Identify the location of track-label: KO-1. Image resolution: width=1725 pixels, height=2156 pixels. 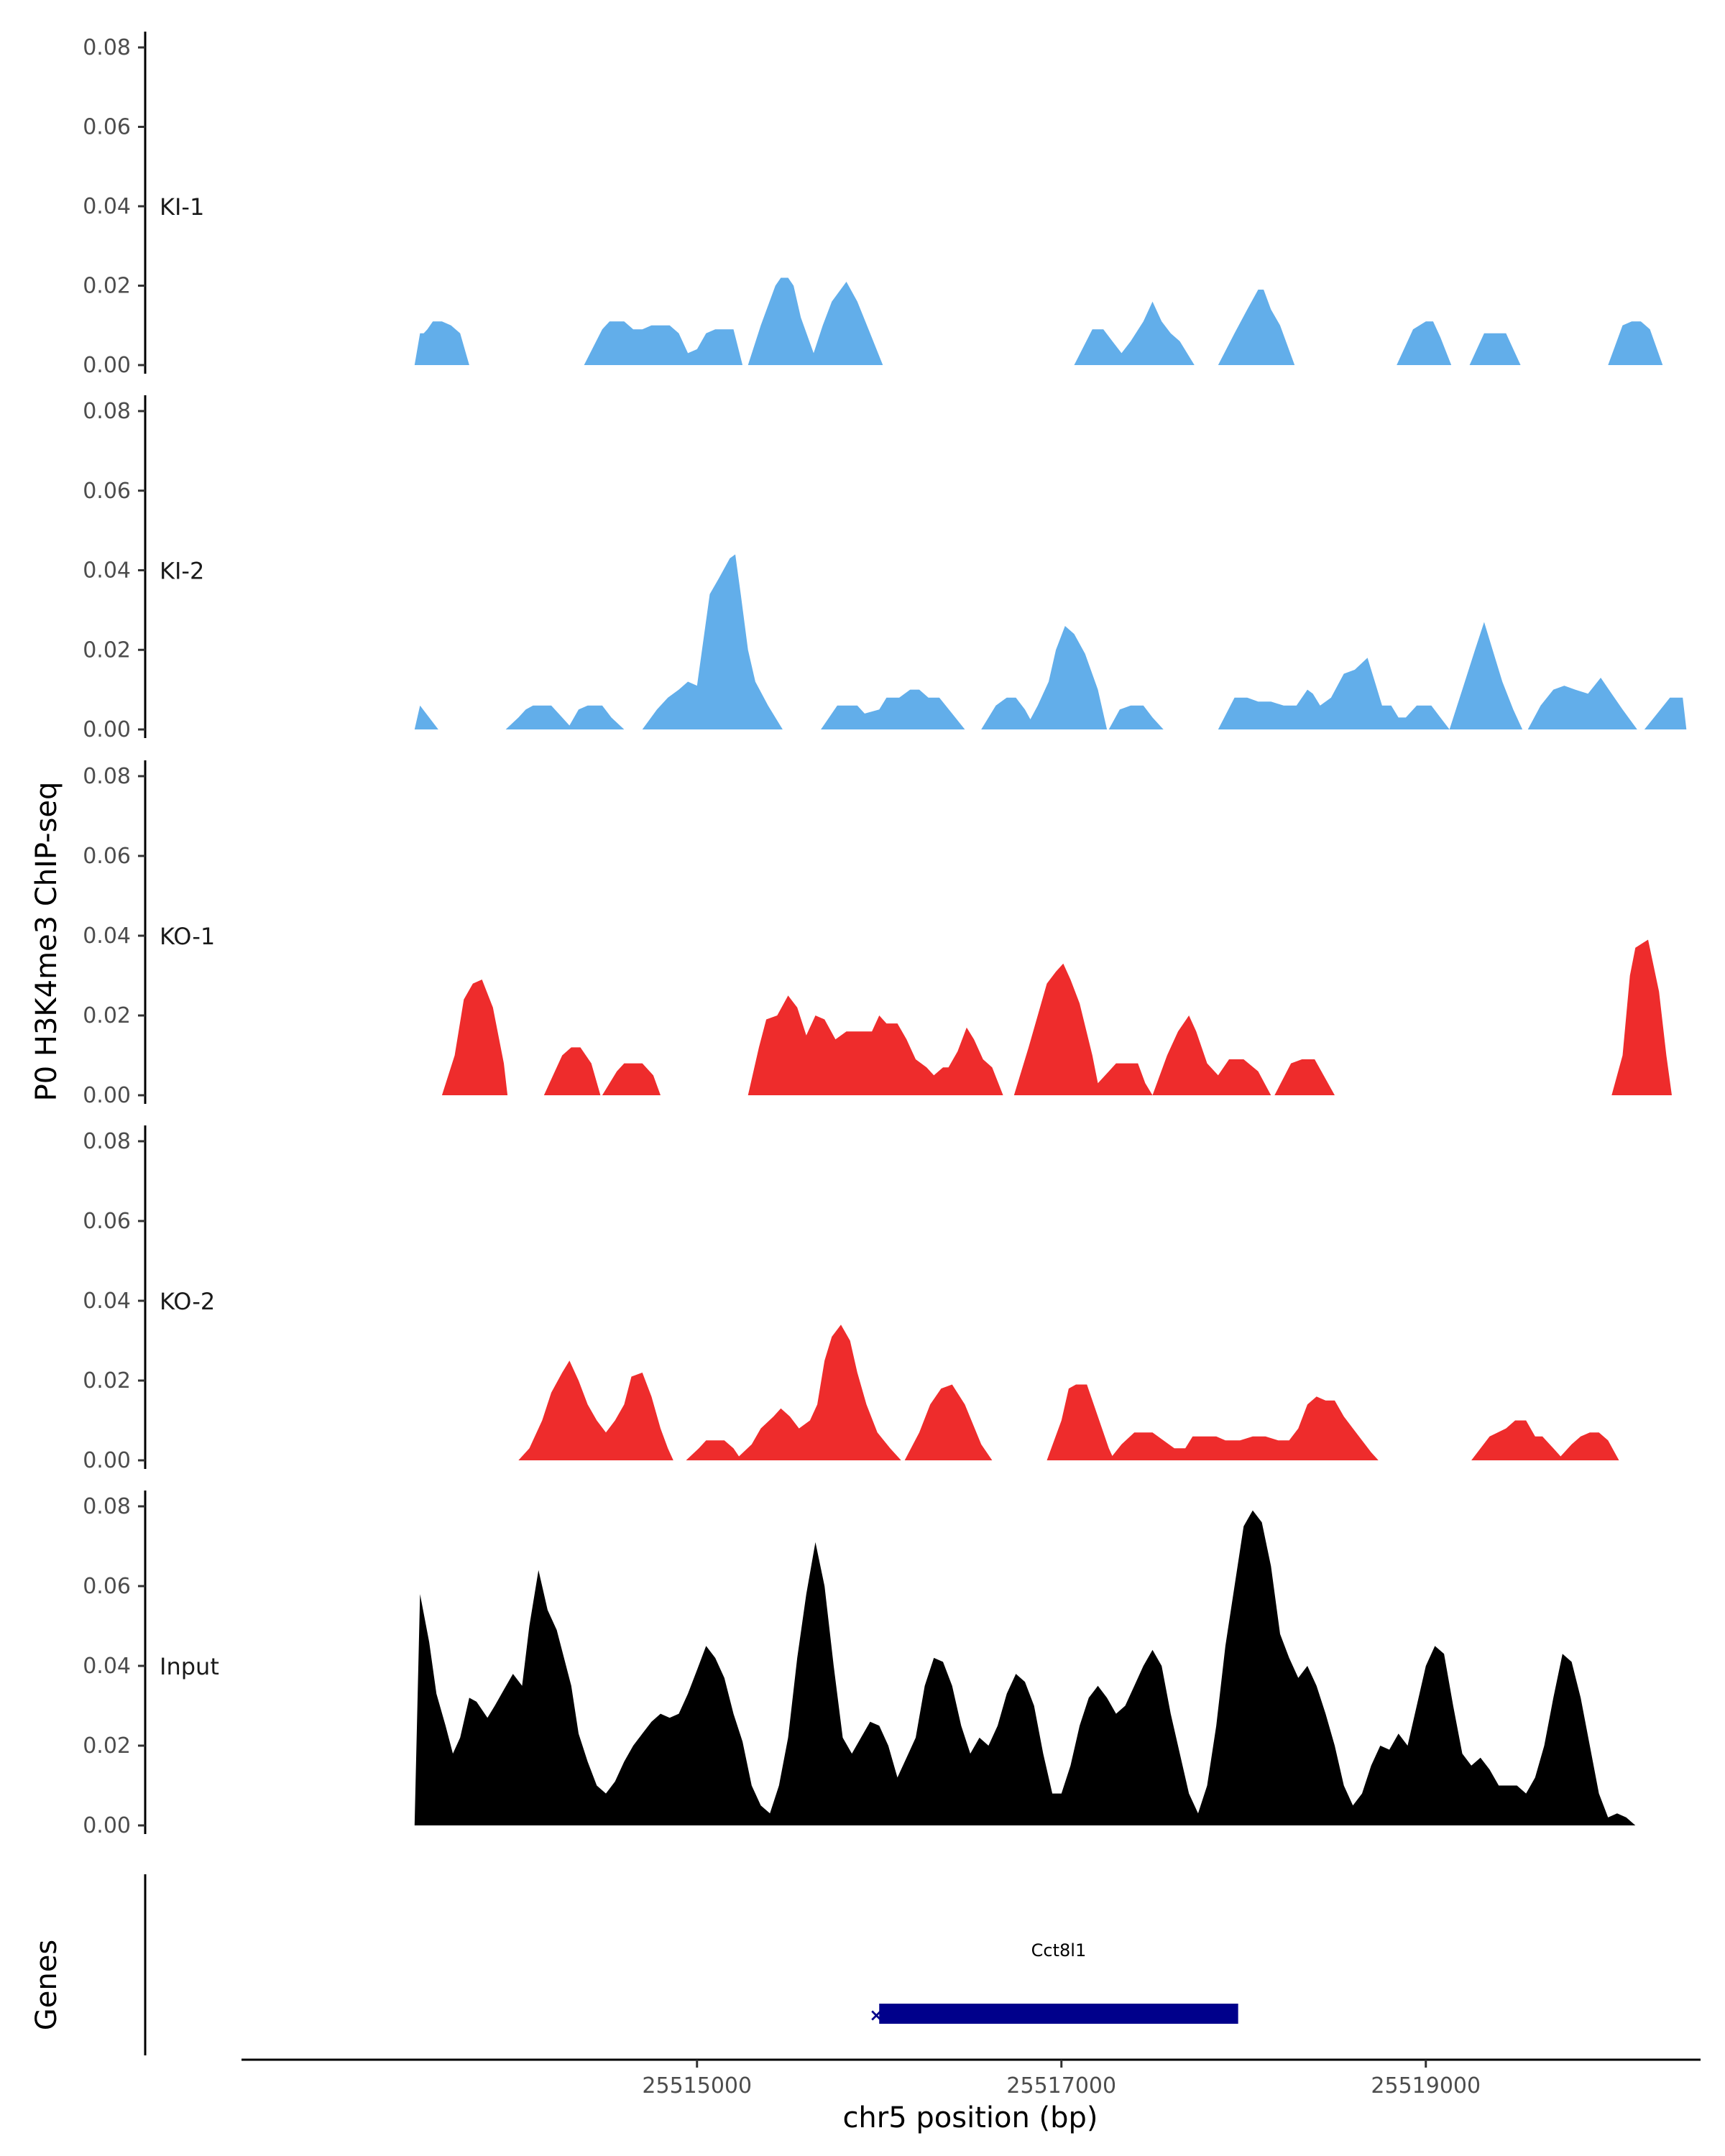
(187, 937).